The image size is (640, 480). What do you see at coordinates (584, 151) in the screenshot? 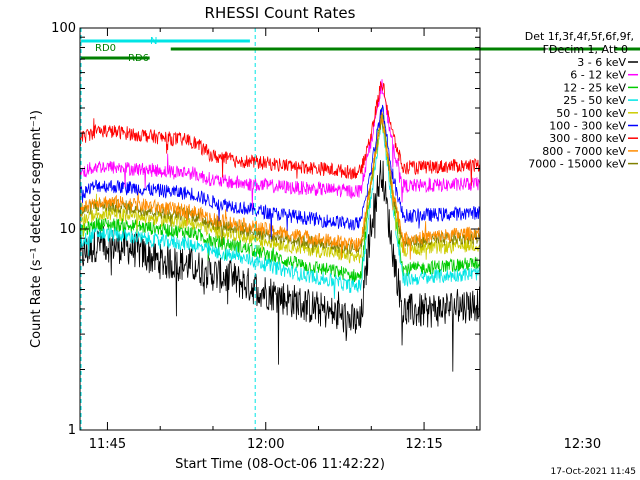
I see `legend-entry-label: 800 - 7000 keV` at bounding box center [584, 151].